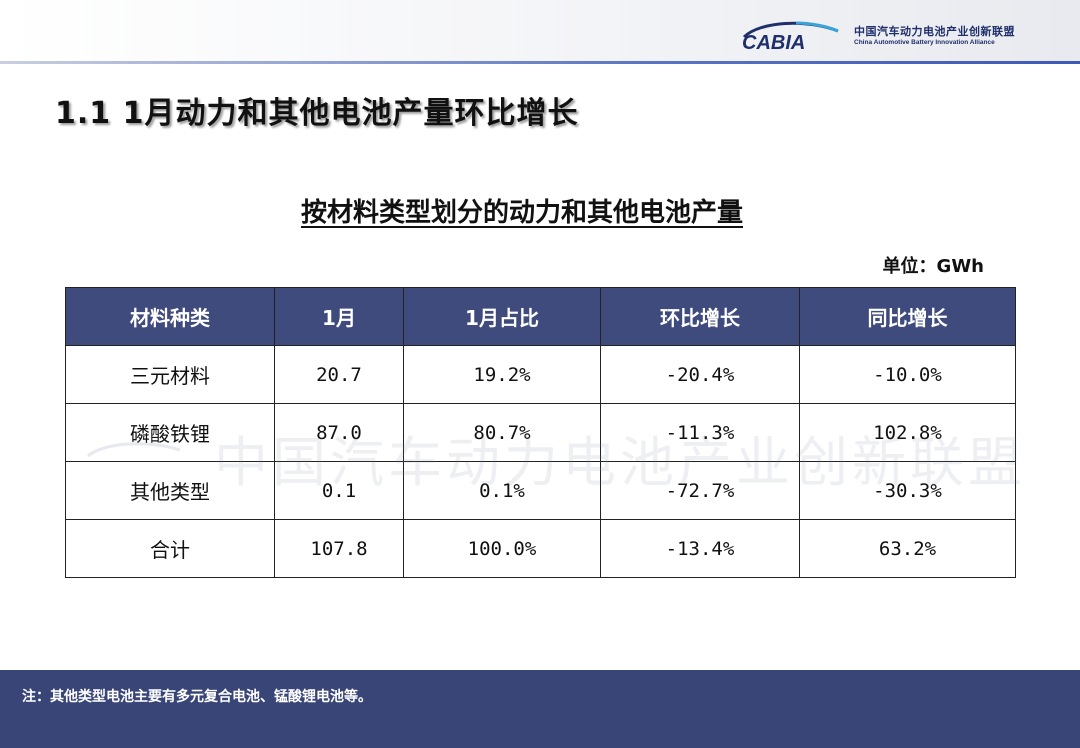 The width and height of the screenshot is (1080, 748). What do you see at coordinates (170, 548) in the screenshot?
I see `total-label-cell: 合计` at bounding box center [170, 548].